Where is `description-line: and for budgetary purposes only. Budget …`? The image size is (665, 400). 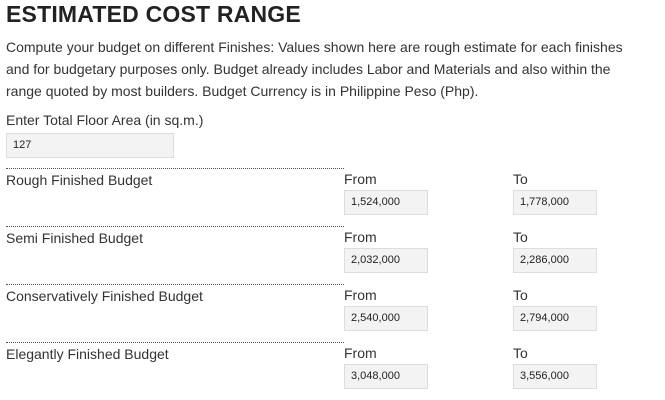 description-line: and for budgetary purposes only. Budget … is located at coordinates (308, 69).